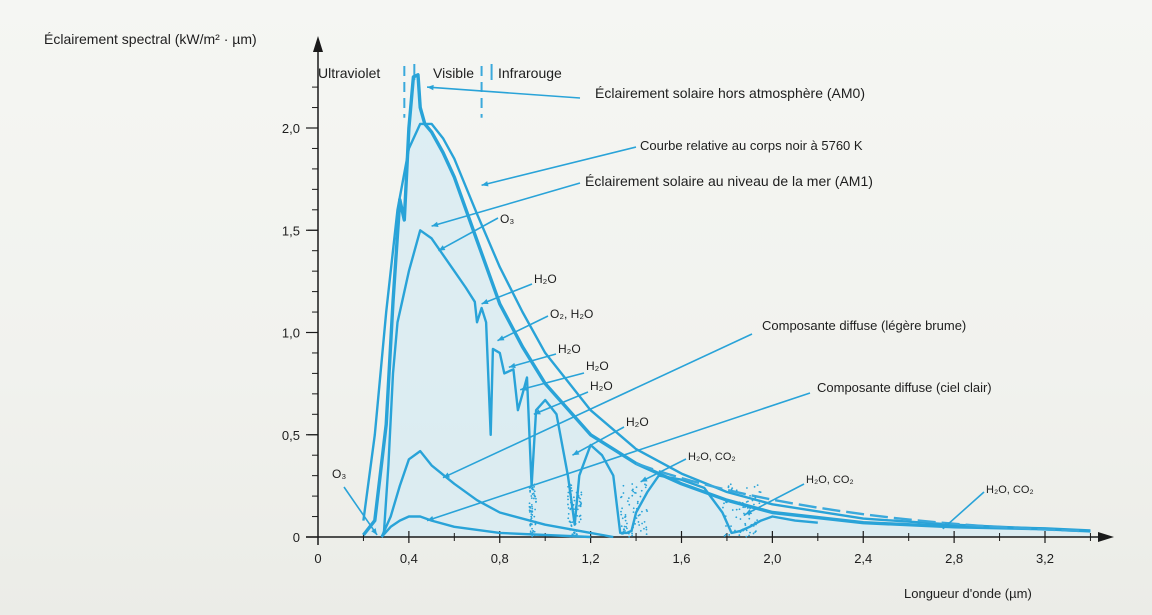 The width and height of the screenshot is (1152, 615). Describe the element at coordinates (597, 366) in the screenshot. I see `absorption-label-h2o-3: H₂O` at that location.